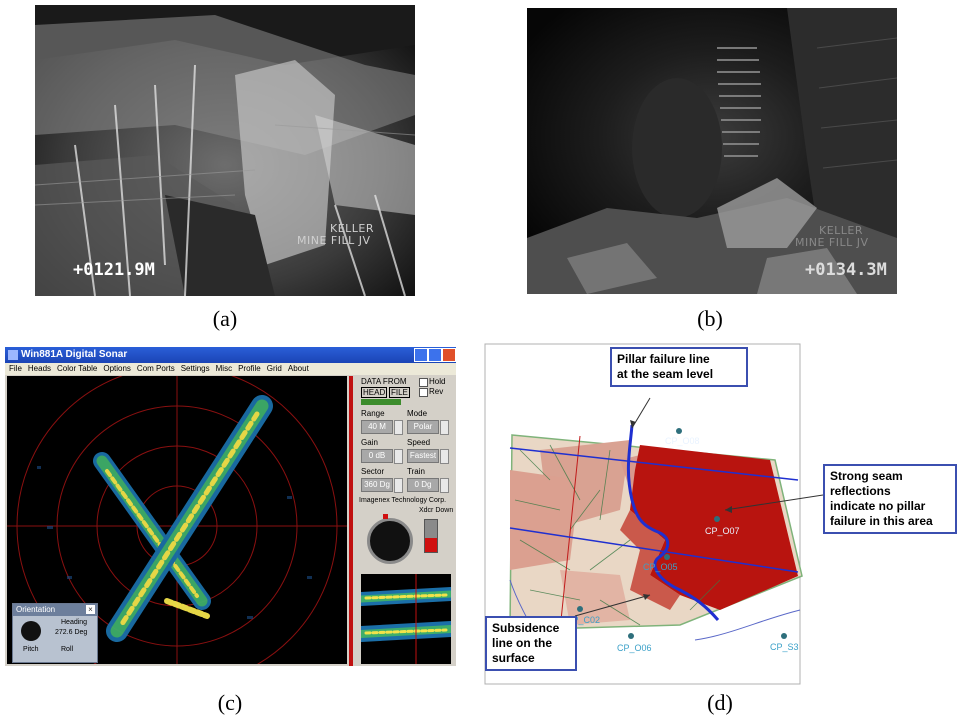 The width and height of the screenshot is (957, 717). What do you see at coordinates (423, 427) in the screenshot?
I see `mode-field: Polar` at bounding box center [423, 427].